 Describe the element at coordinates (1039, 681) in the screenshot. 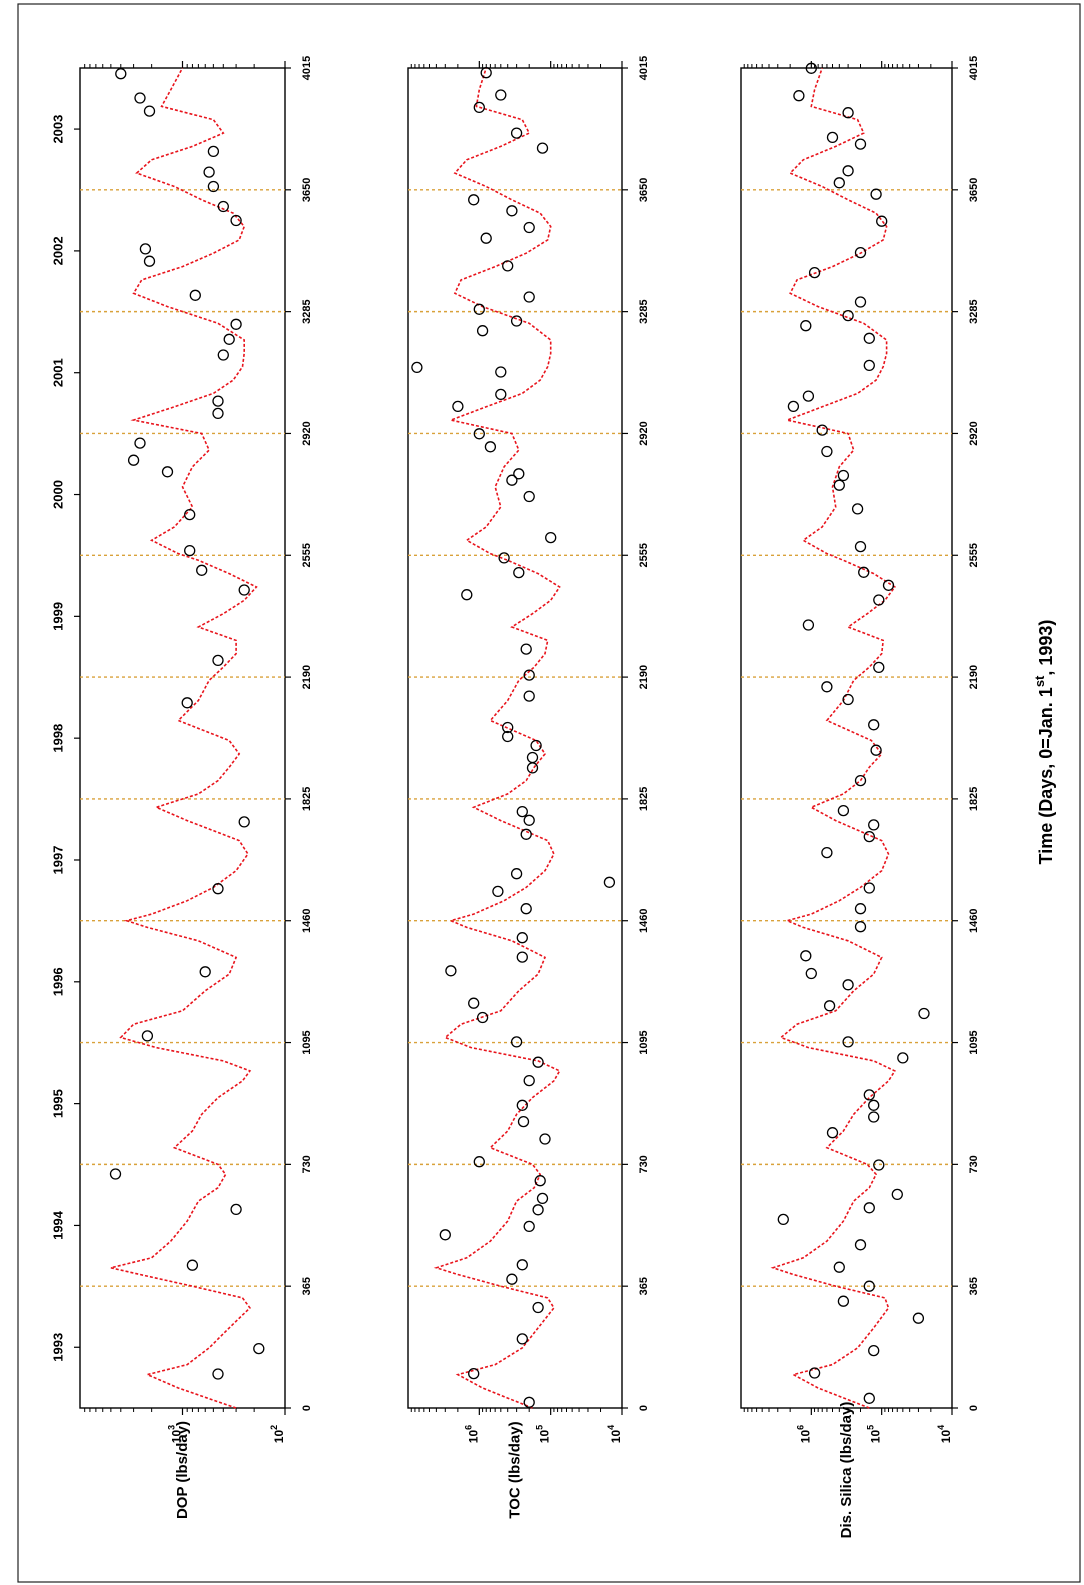

I see `time-axis-label-sup: st` at that location.